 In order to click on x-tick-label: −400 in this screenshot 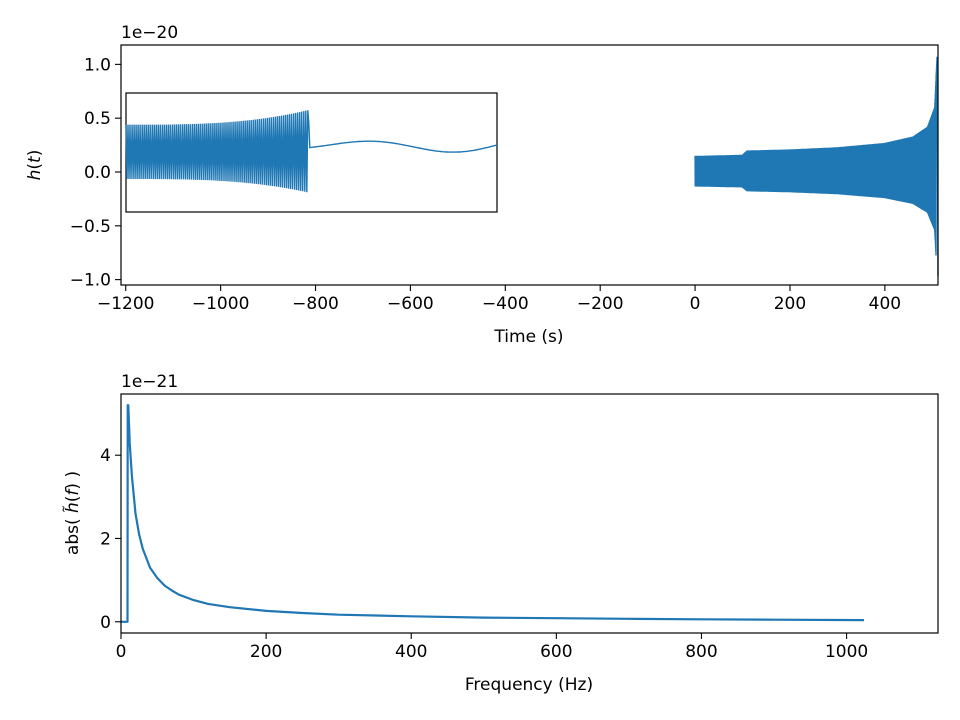, I will do `click(505, 304)`.